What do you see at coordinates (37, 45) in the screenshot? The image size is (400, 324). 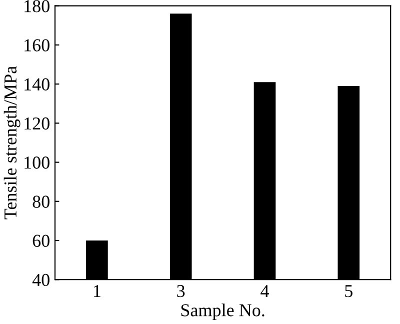 I see `y-tick-label: 160` at bounding box center [37, 45].